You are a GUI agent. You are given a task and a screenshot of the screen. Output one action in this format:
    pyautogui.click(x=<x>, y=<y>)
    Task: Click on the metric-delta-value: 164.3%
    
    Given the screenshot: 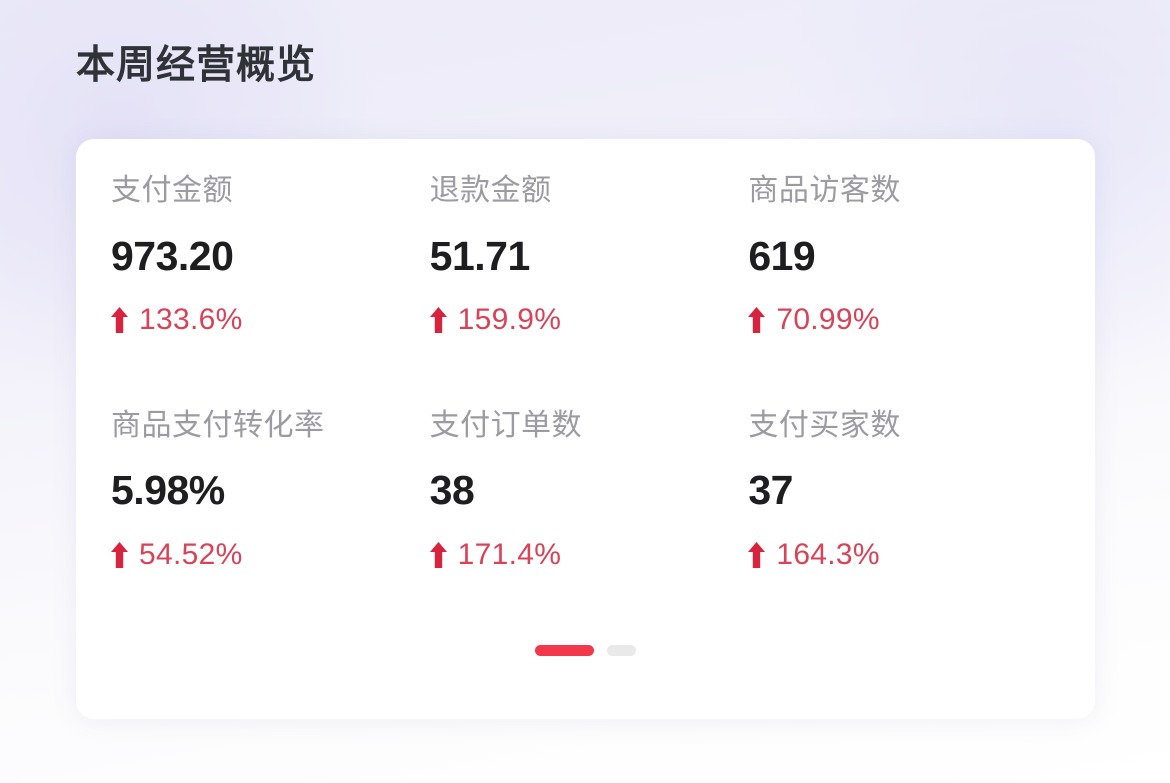 What is the action you would take?
    pyautogui.click(x=828, y=554)
    